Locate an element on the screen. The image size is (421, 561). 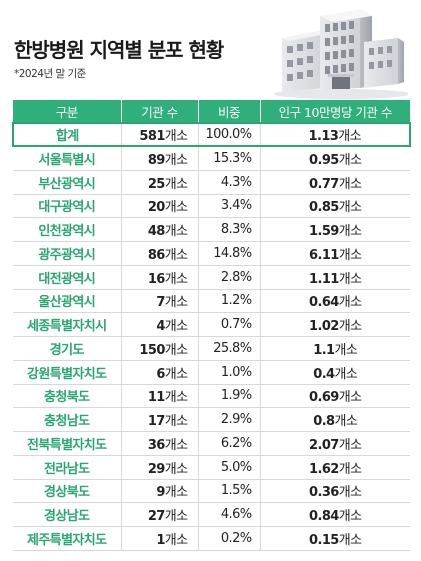
share-cell: 1.9% is located at coordinates (229, 396).